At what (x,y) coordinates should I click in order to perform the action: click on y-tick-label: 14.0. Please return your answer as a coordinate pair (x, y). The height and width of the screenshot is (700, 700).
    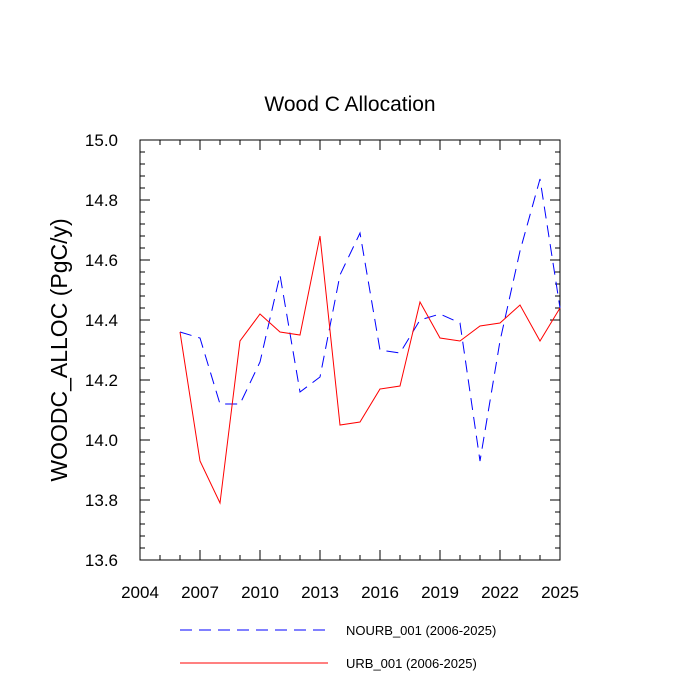
    Looking at the image, I should click on (101, 440).